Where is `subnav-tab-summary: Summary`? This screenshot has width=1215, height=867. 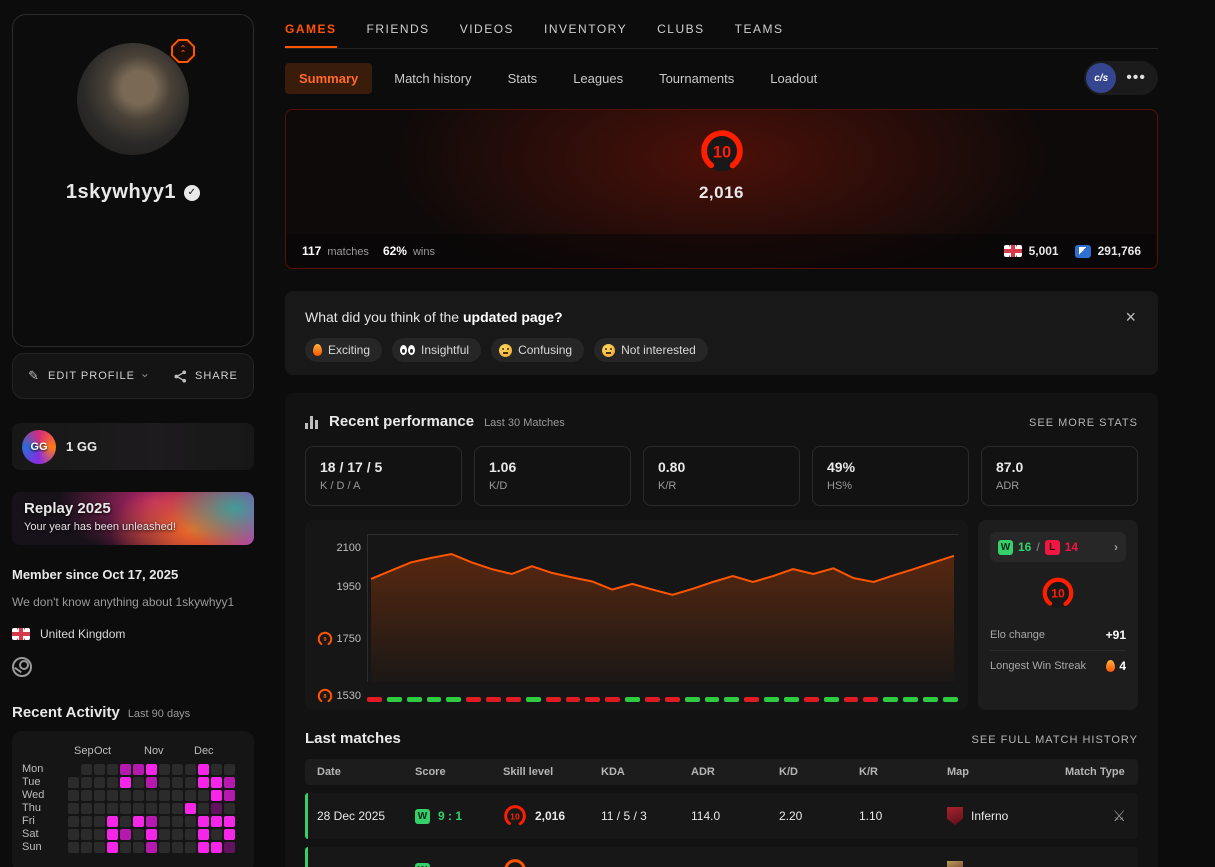
subnav-tab-summary: Summary is located at coordinates (329, 78).